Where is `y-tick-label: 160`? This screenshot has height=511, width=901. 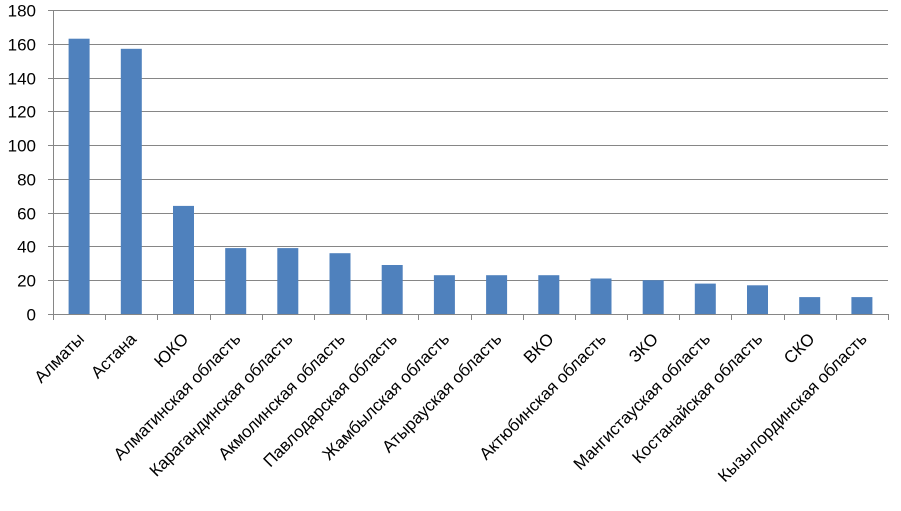 y-tick-label: 160 is located at coordinates (22, 45).